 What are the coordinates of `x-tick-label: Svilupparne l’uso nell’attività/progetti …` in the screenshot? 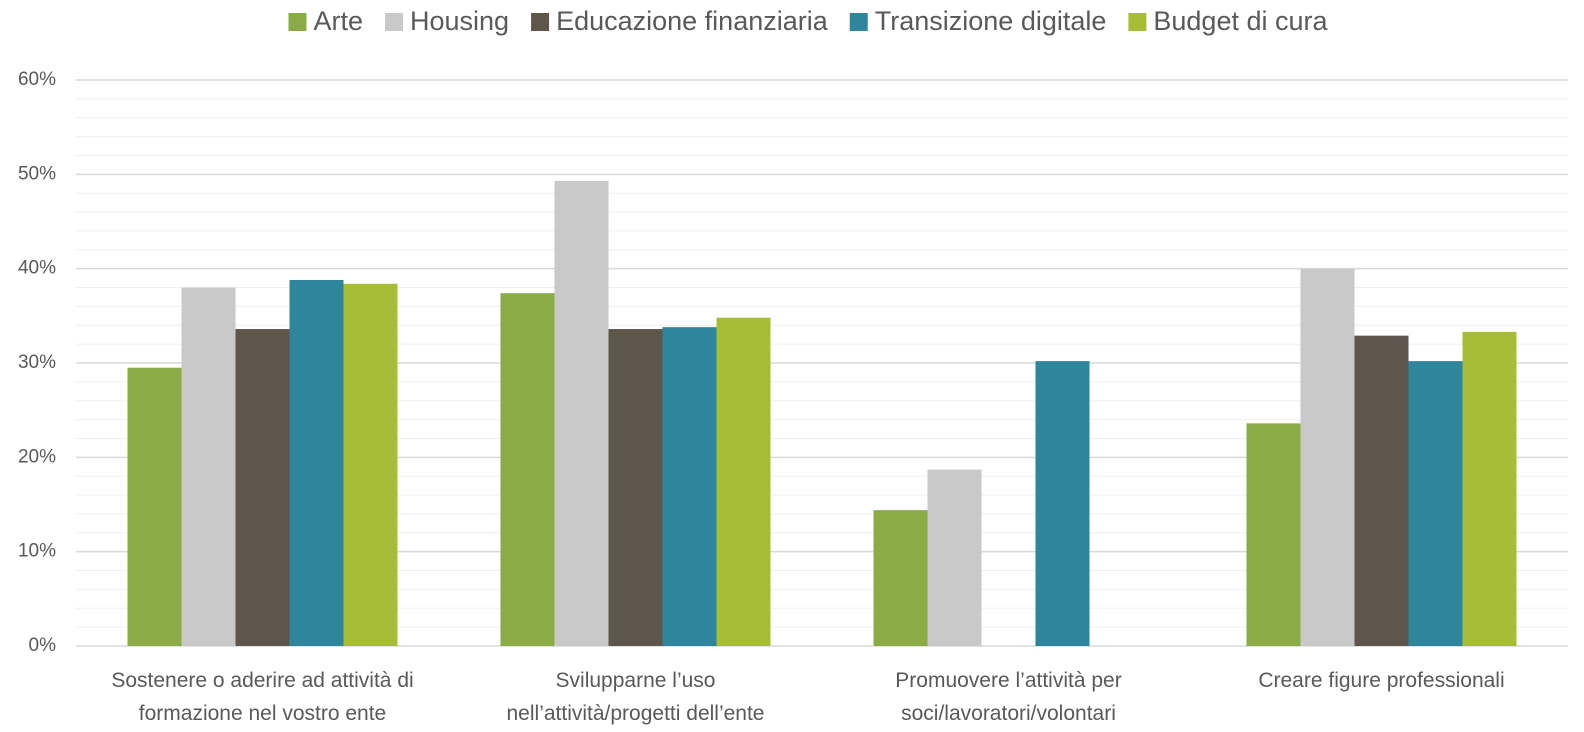 It's located at (636, 697).